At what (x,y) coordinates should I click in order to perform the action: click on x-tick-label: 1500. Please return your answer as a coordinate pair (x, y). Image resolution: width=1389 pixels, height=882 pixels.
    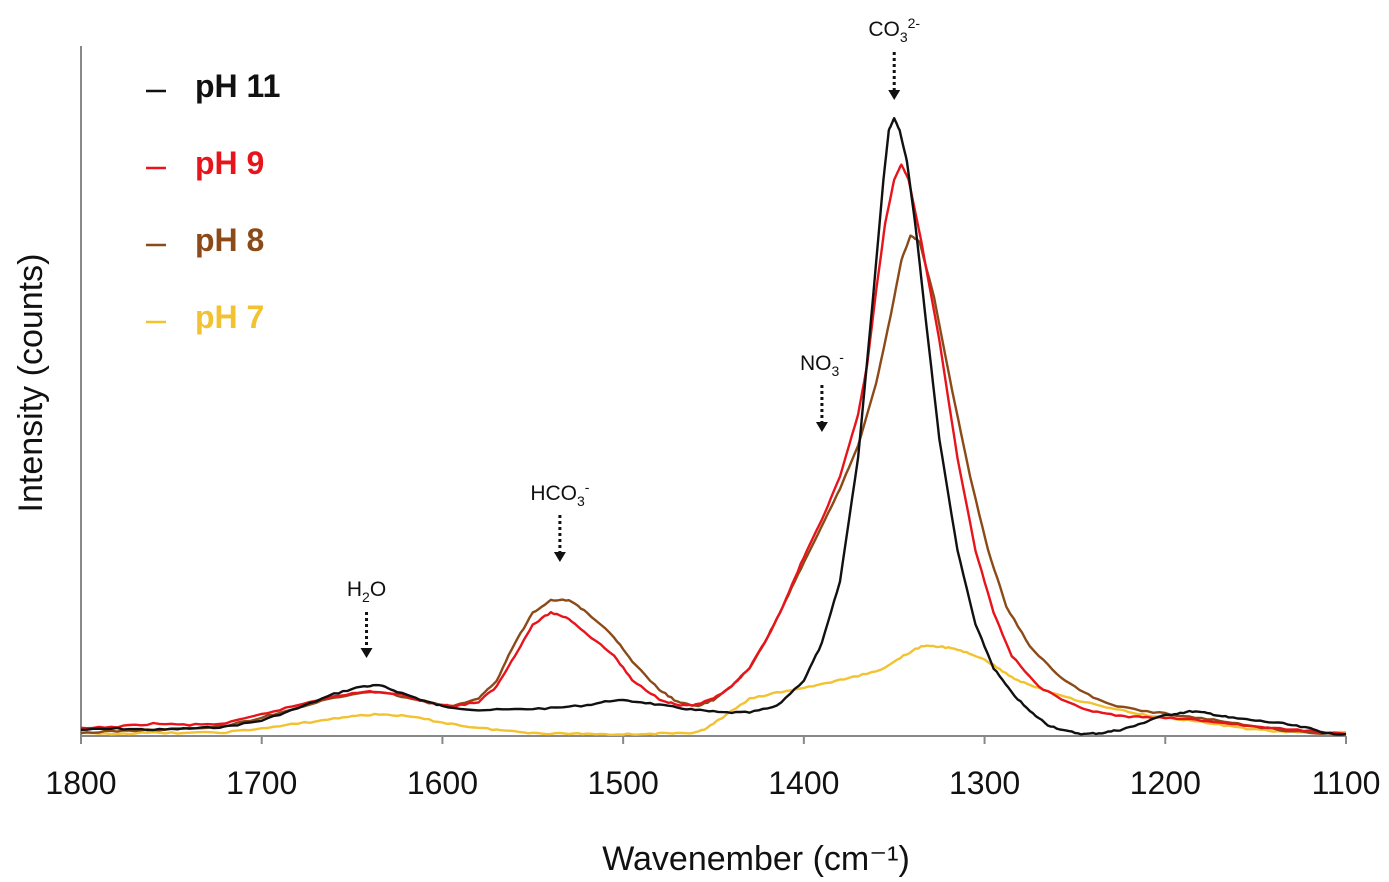
    Looking at the image, I should click on (623, 783).